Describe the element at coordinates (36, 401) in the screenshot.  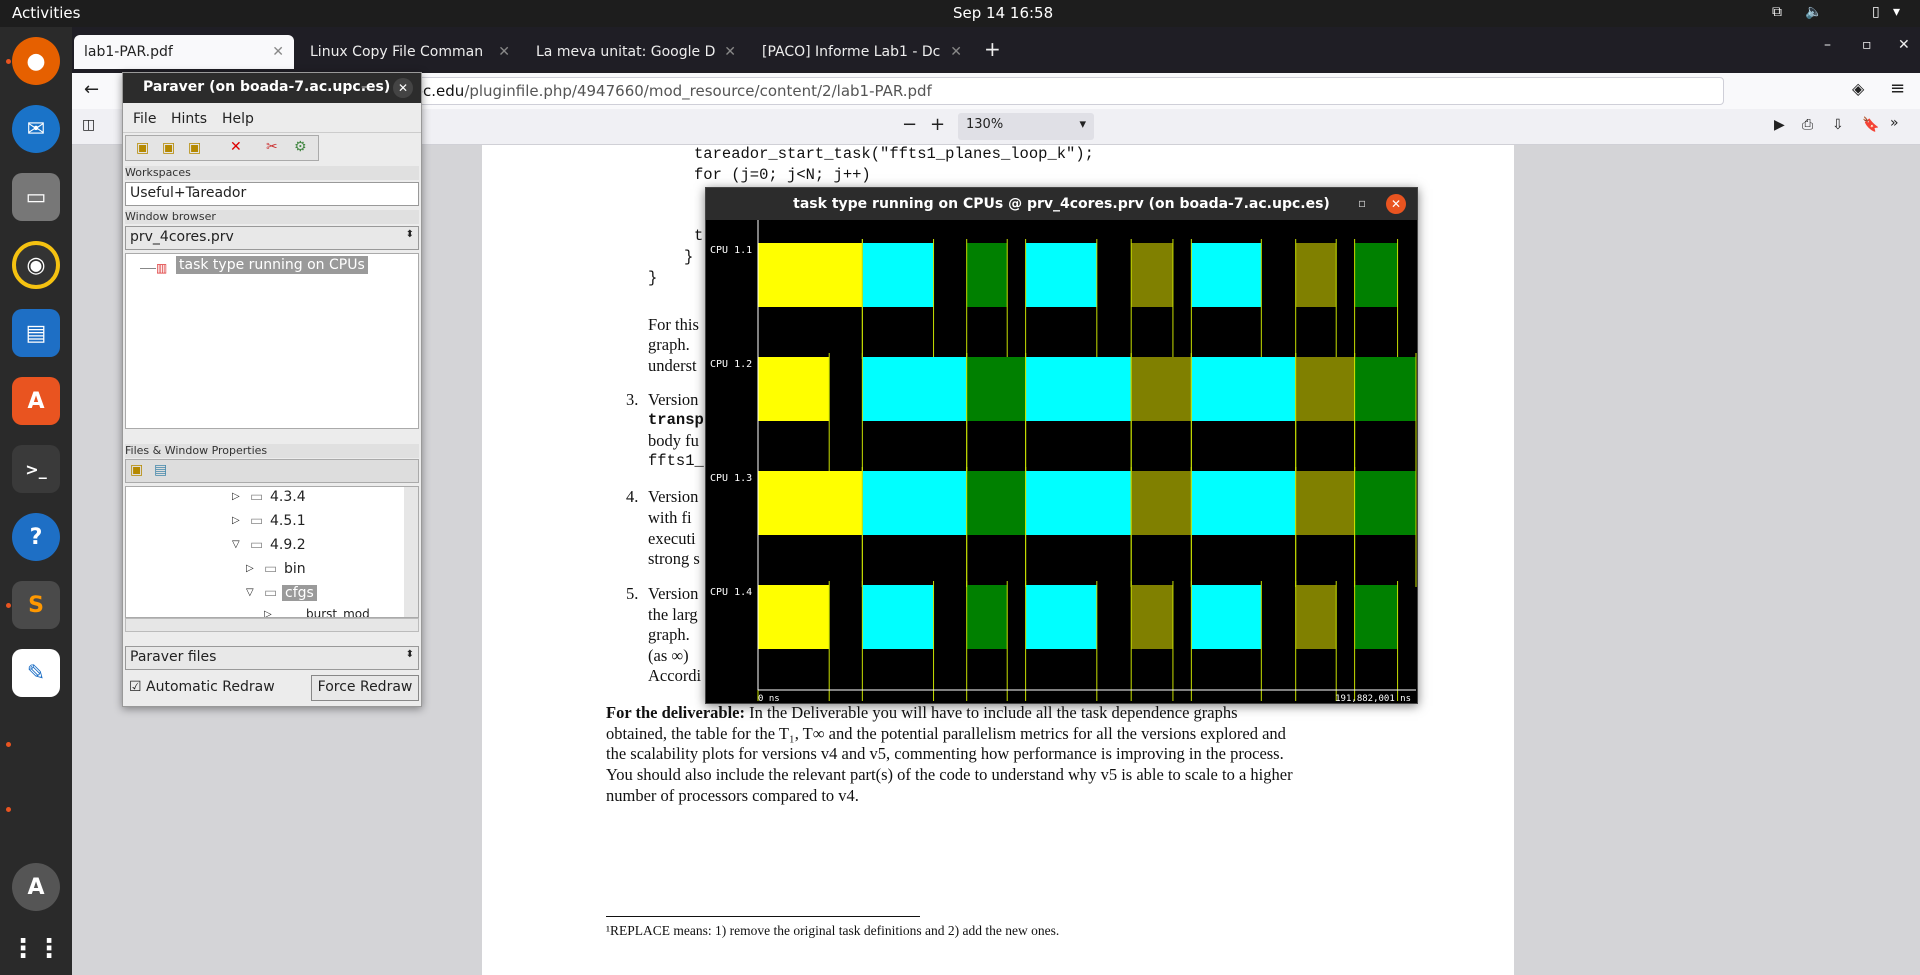
I see `software-center-icon: A` at that location.